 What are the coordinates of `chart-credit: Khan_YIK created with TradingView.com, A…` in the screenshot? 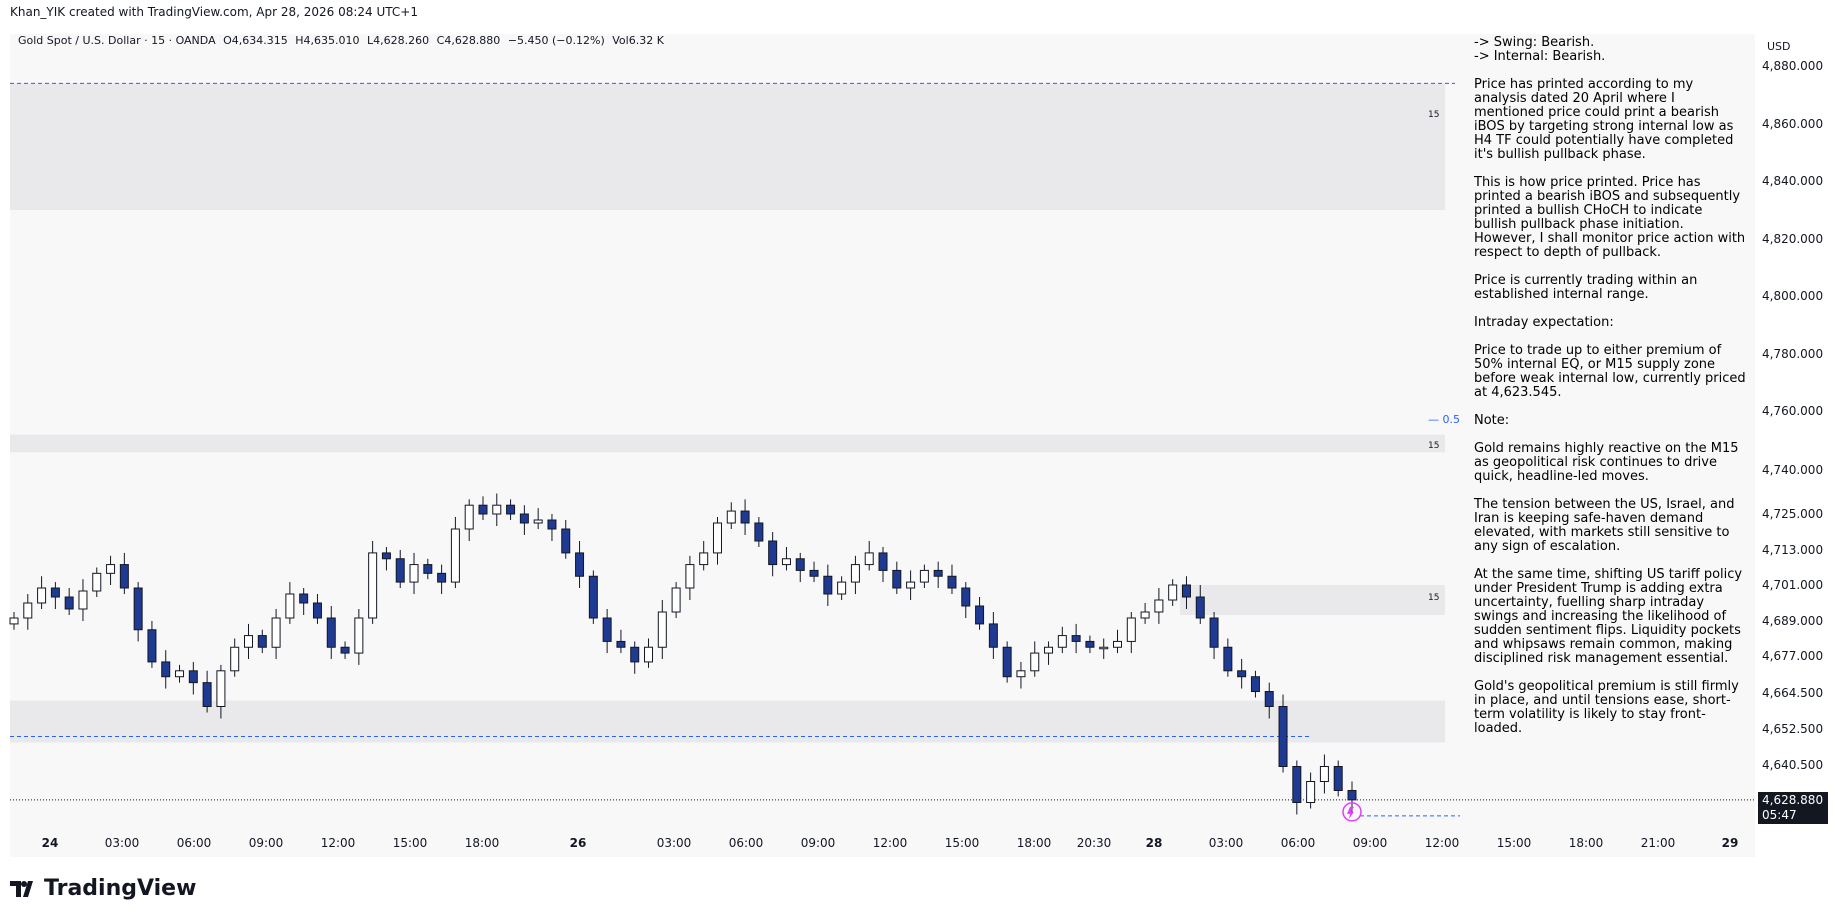 It's located at (214, 12).